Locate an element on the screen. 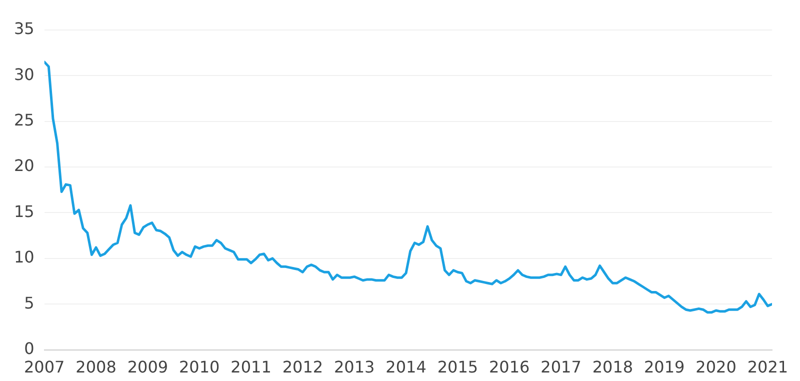 The image size is (800, 381). y-tick-label: 20 is located at coordinates (24, 166).